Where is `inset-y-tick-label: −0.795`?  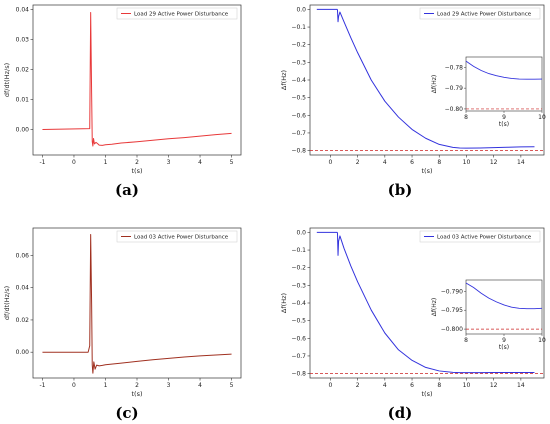 inset-y-tick-label: −0.795 is located at coordinates (452, 310).